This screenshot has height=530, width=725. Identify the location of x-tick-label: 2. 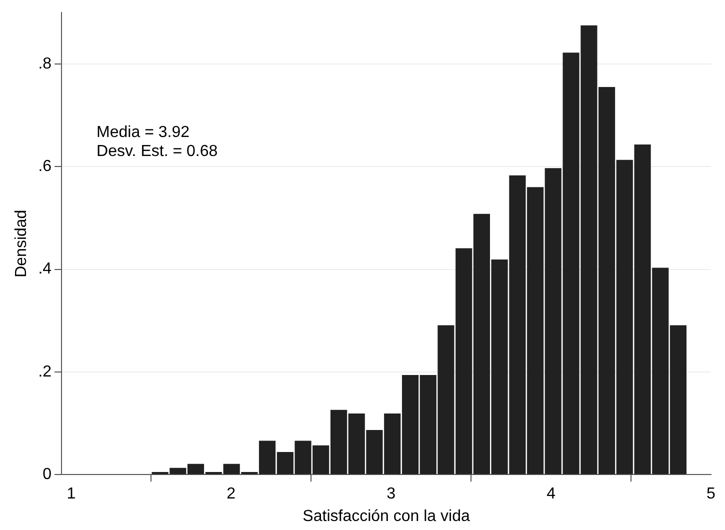
(231, 494).